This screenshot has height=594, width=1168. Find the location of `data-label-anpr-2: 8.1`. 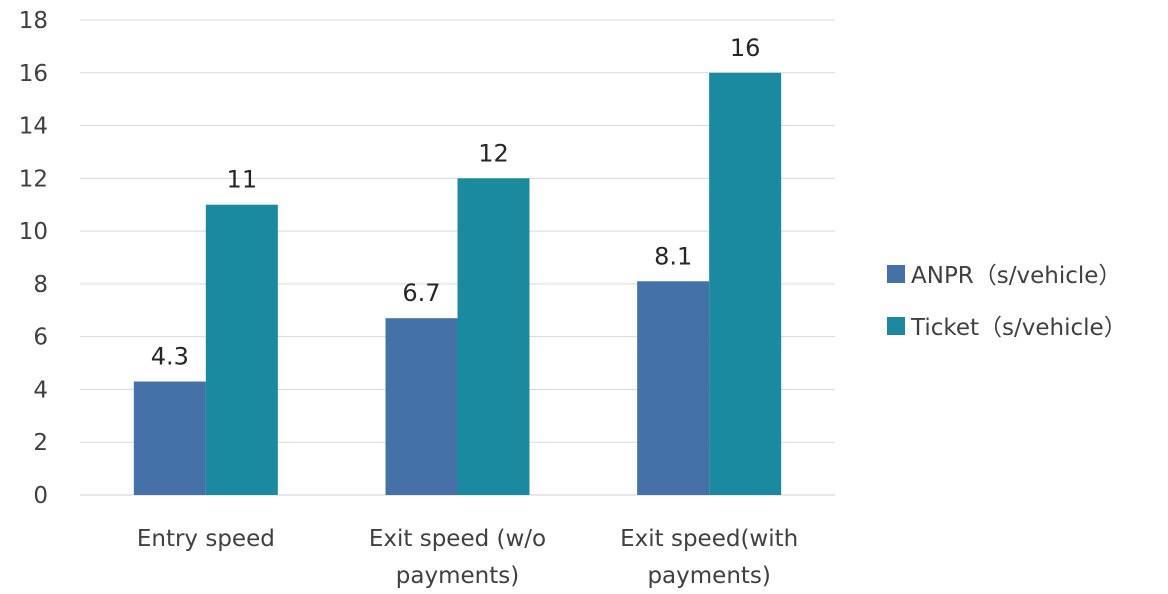

data-label-anpr-2: 8.1 is located at coordinates (673, 256).